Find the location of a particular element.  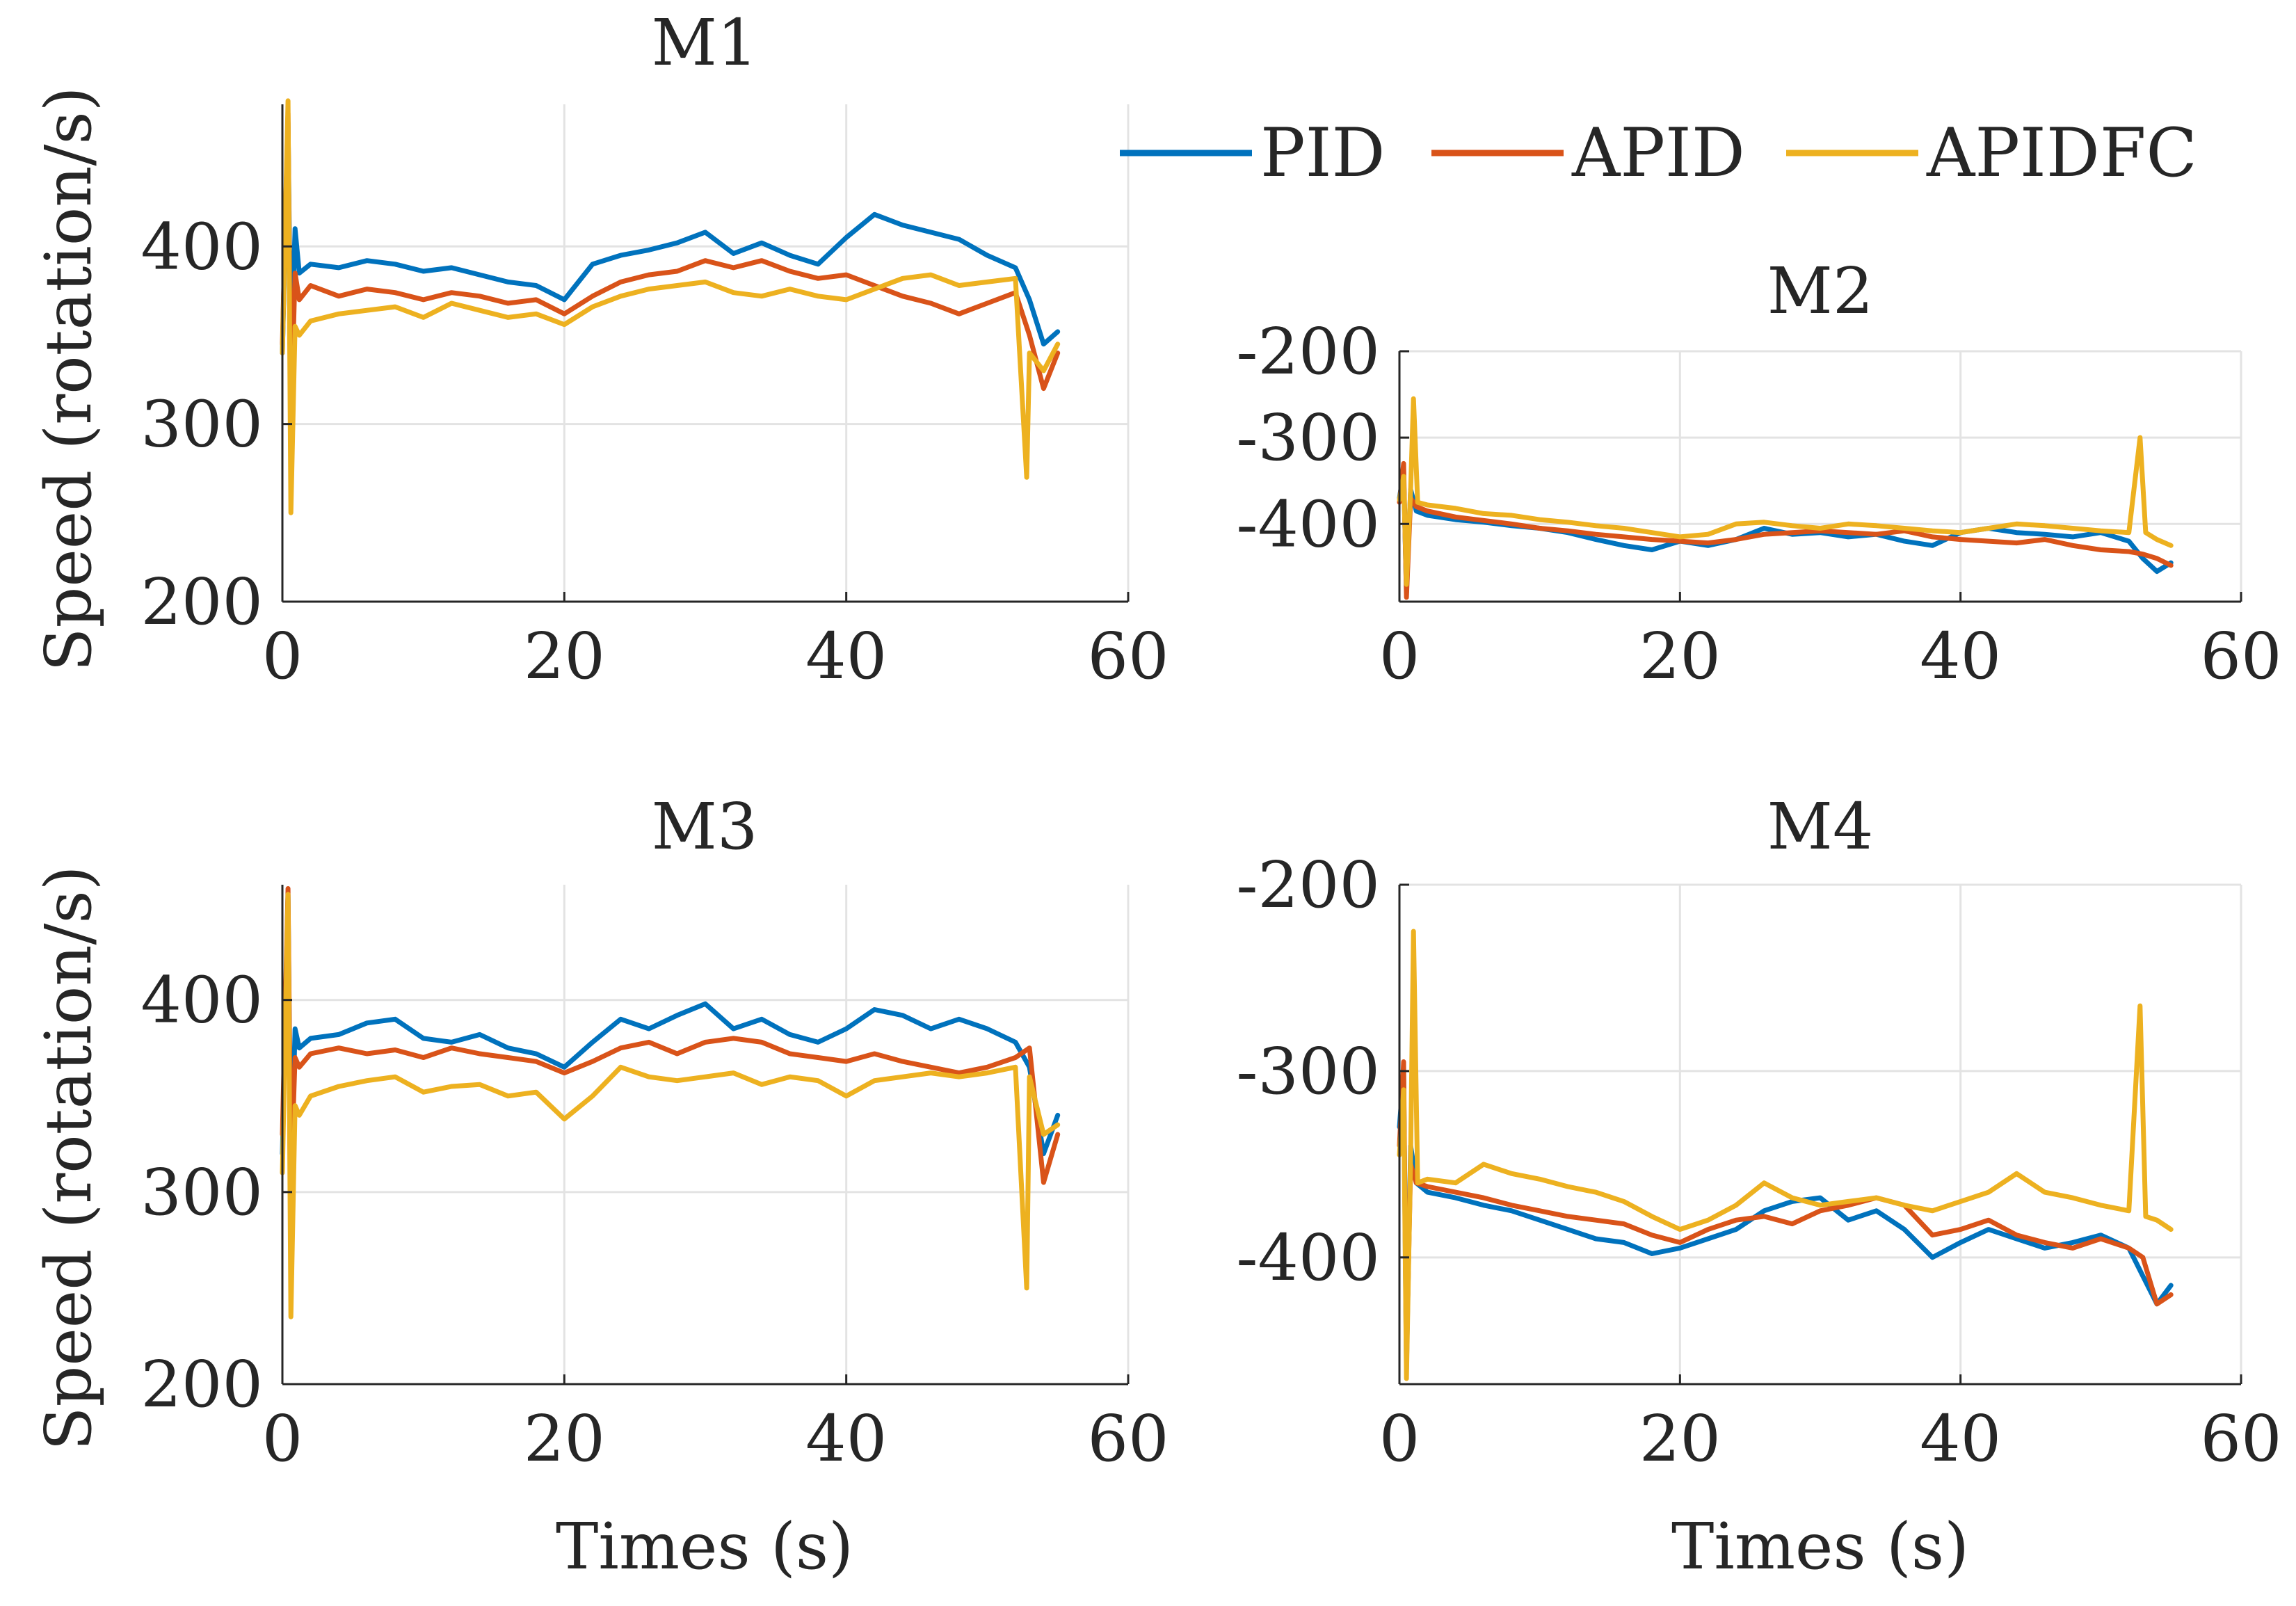

panel-m2: M2 0 20 40 60 -200 -300 -400 is located at coordinates (1758, 474).